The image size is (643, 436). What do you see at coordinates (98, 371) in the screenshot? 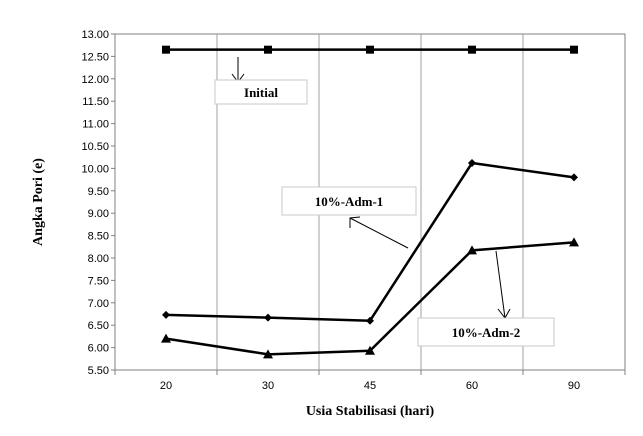
I see `y-tick-label: 5.50` at bounding box center [98, 371].